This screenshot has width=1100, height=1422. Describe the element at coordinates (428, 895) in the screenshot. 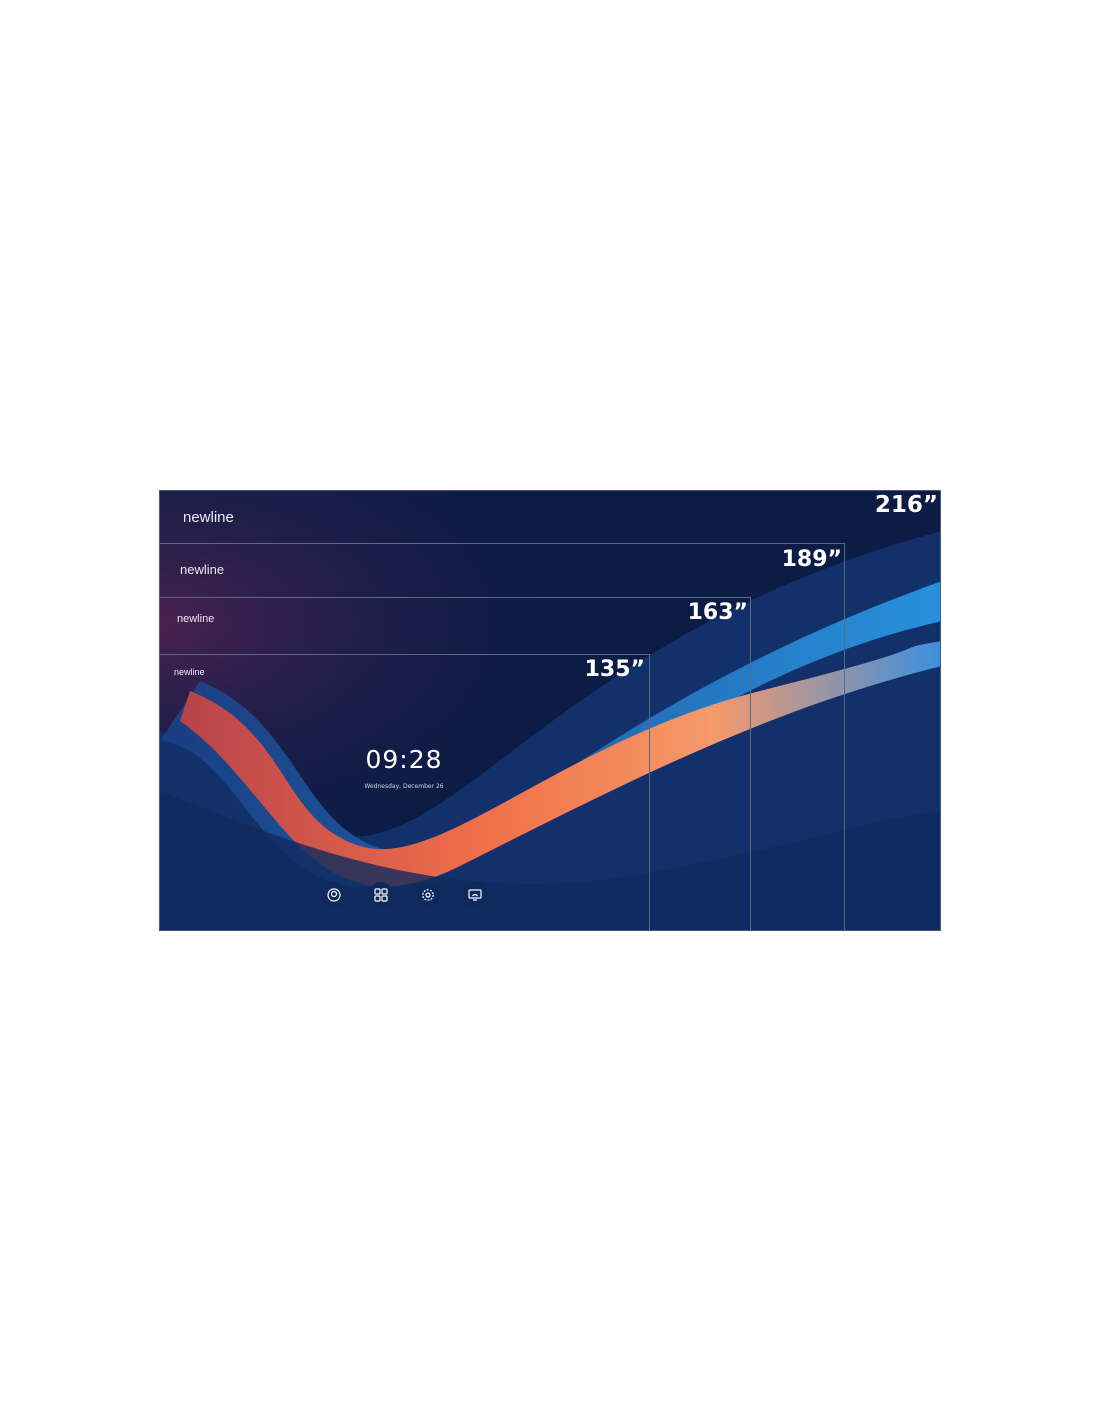

I see `settings-gear-icon` at that location.